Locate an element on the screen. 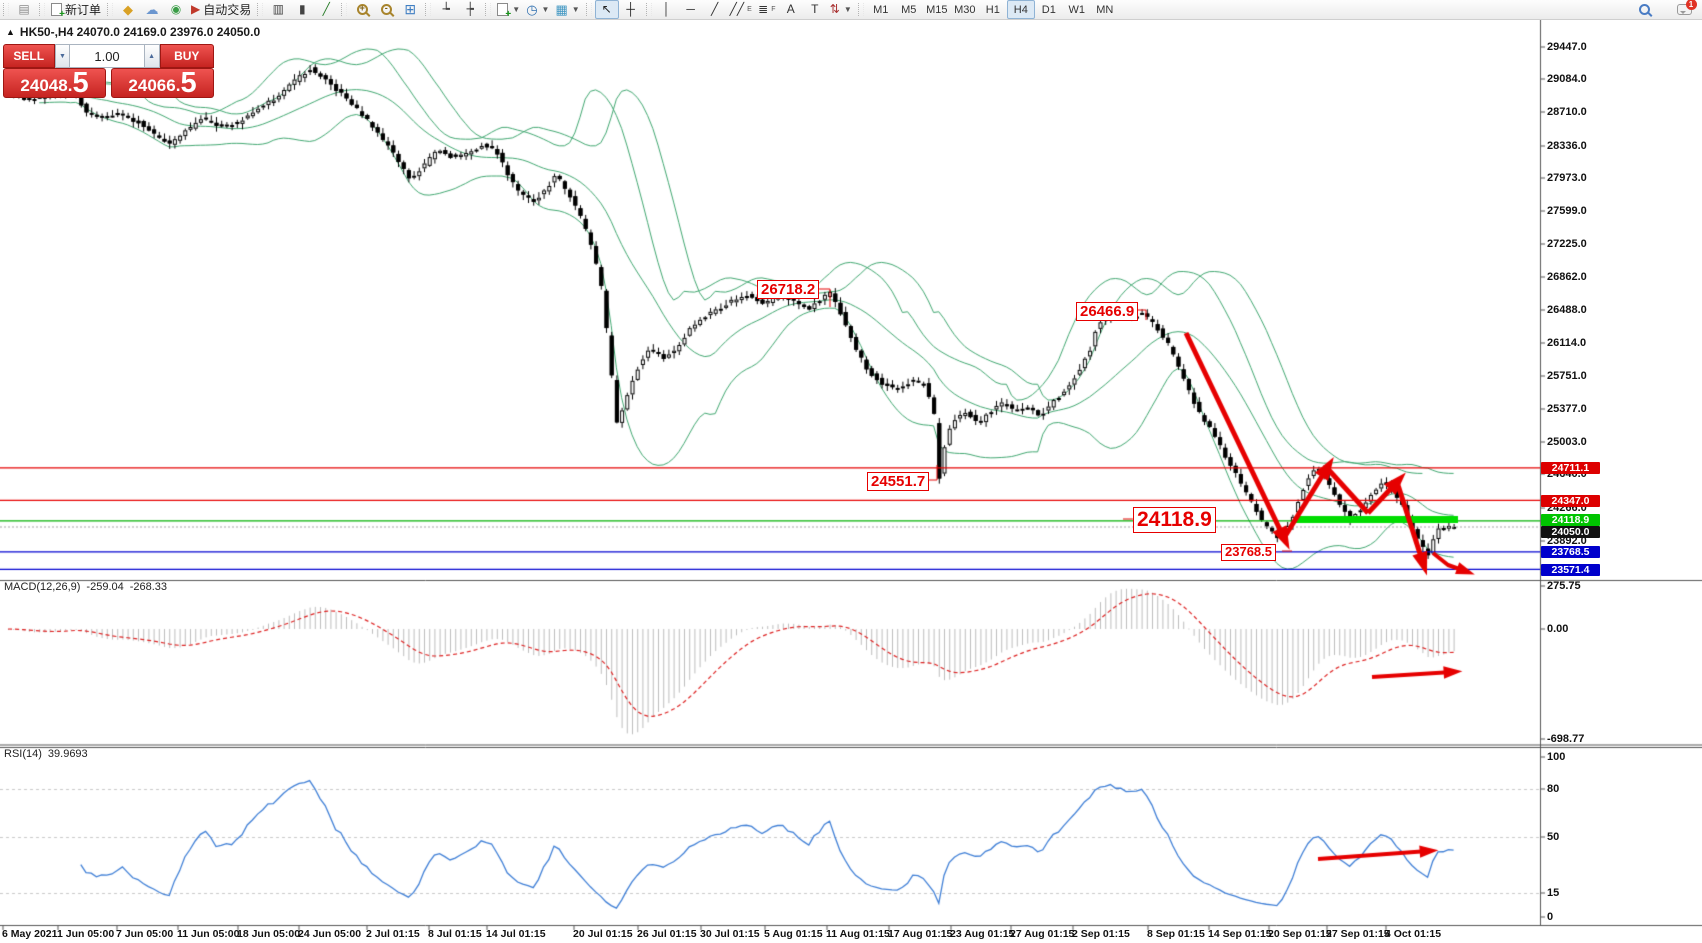 The width and height of the screenshot is (1702, 943). trendline-icon: ╱ is located at coordinates (715, 9).